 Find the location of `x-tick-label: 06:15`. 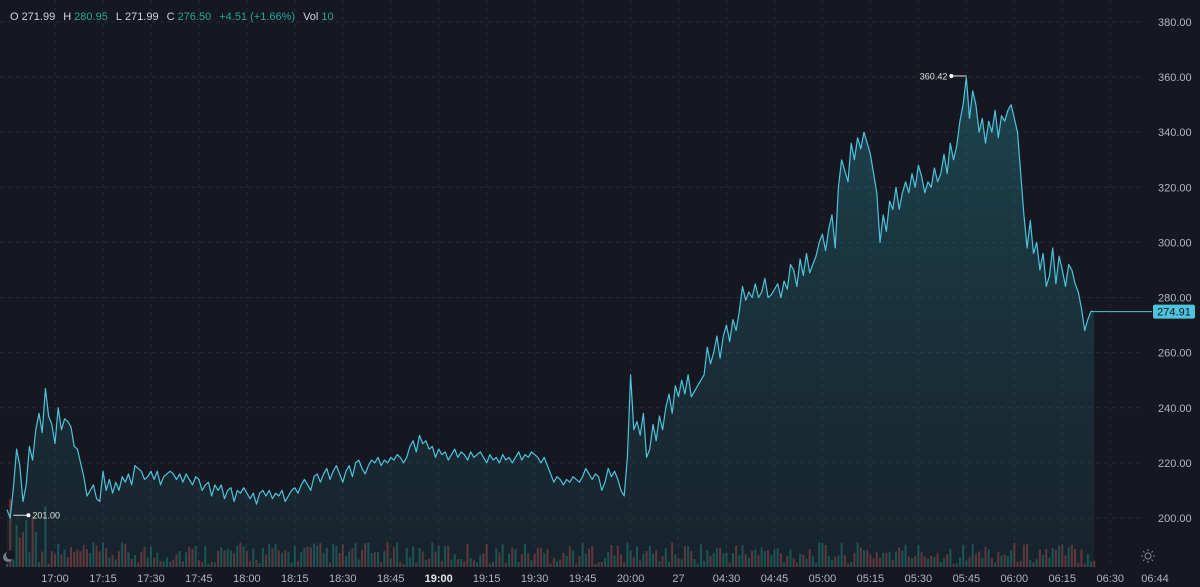

x-tick-label: 06:15 is located at coordinates (1063, 579).